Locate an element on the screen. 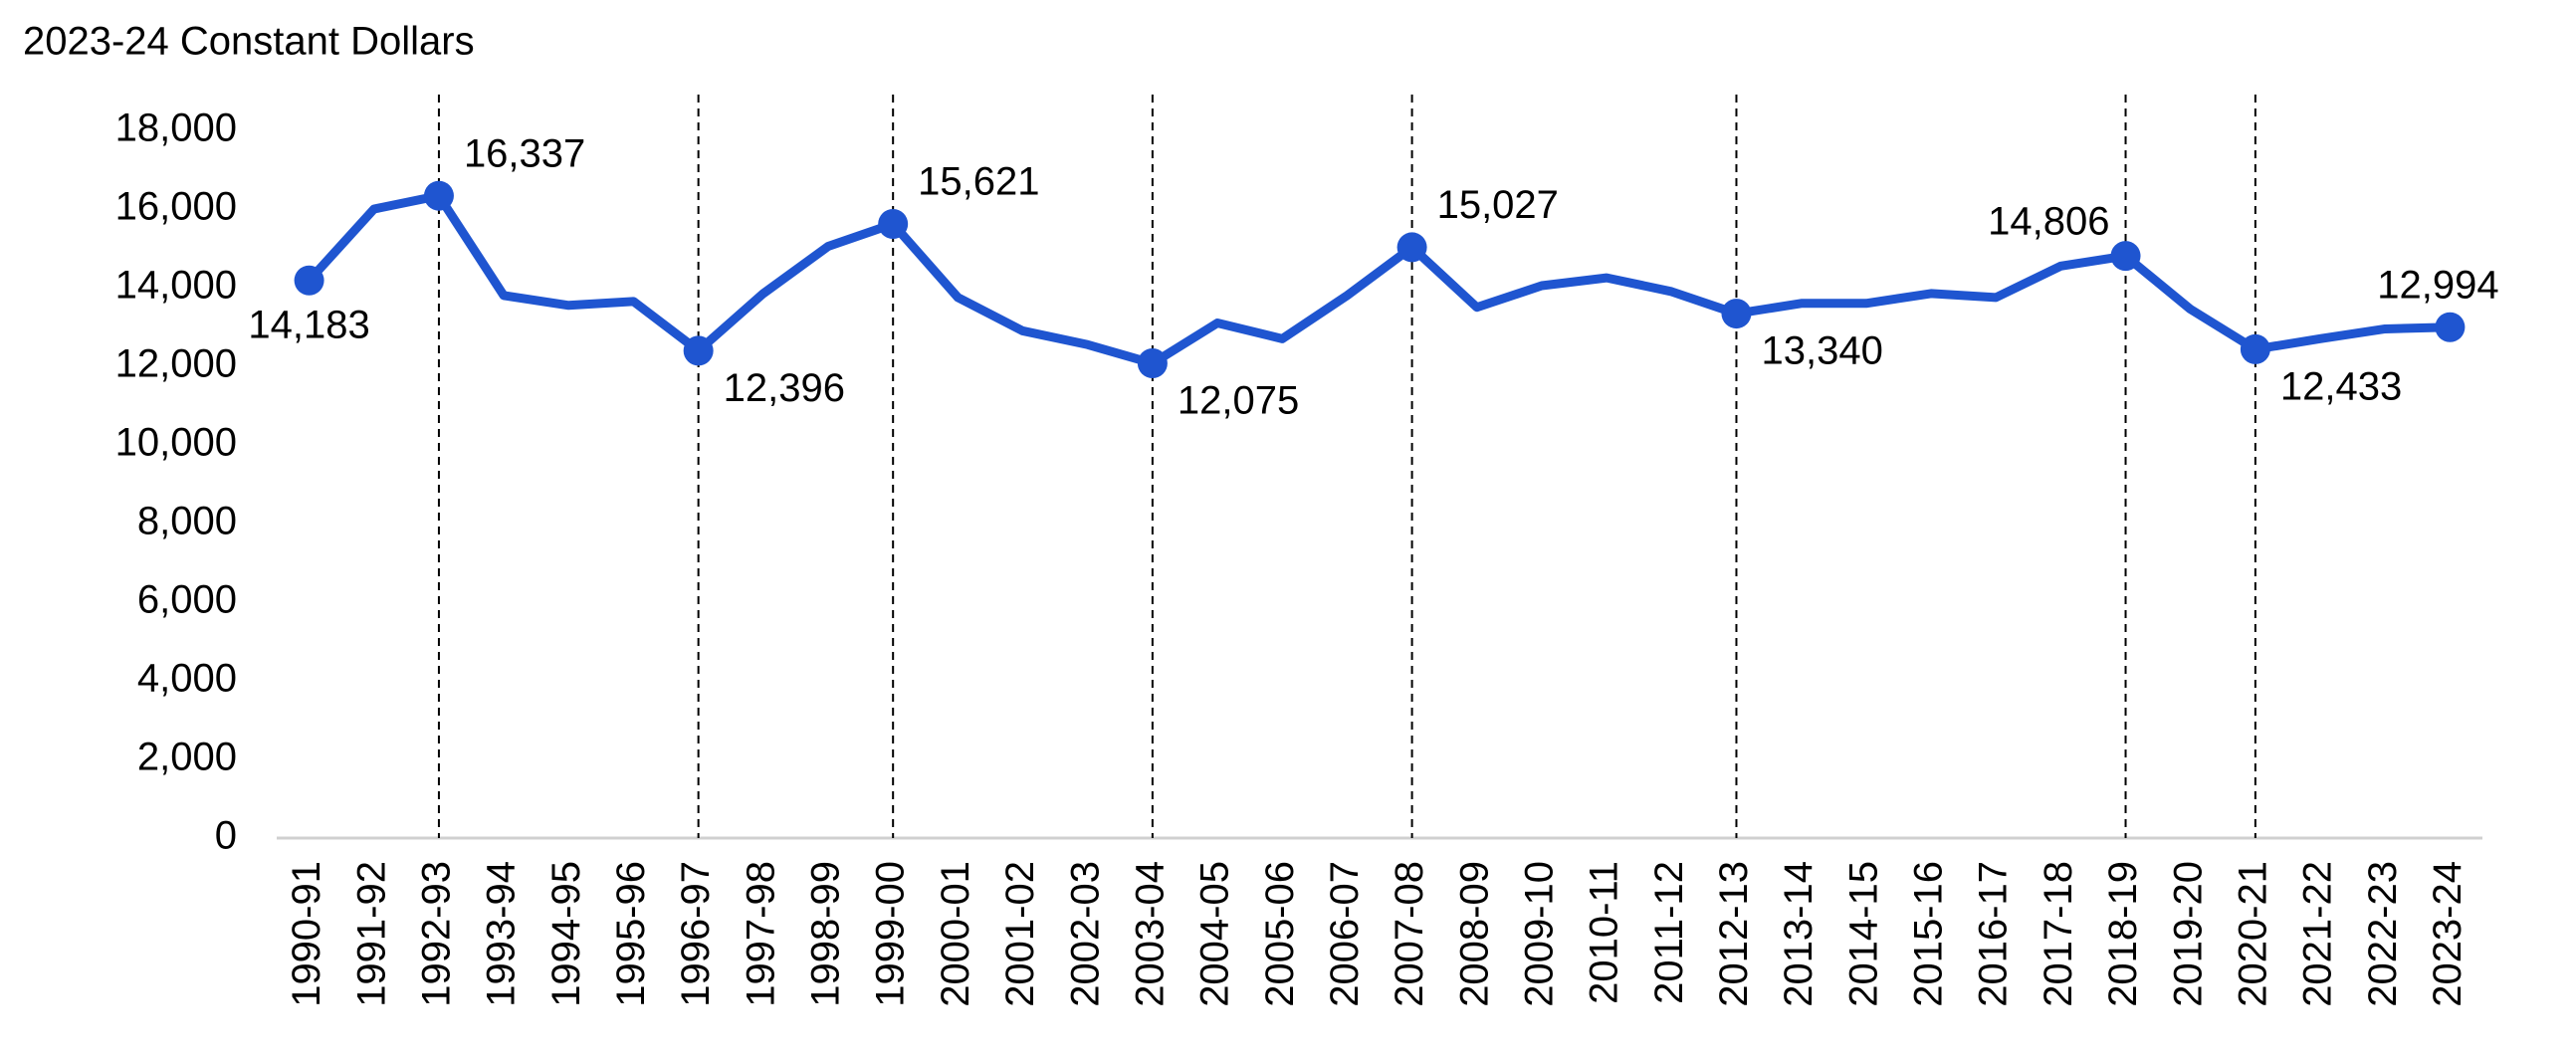  y-tick-label: 0 is located at coordinates (226, 836).